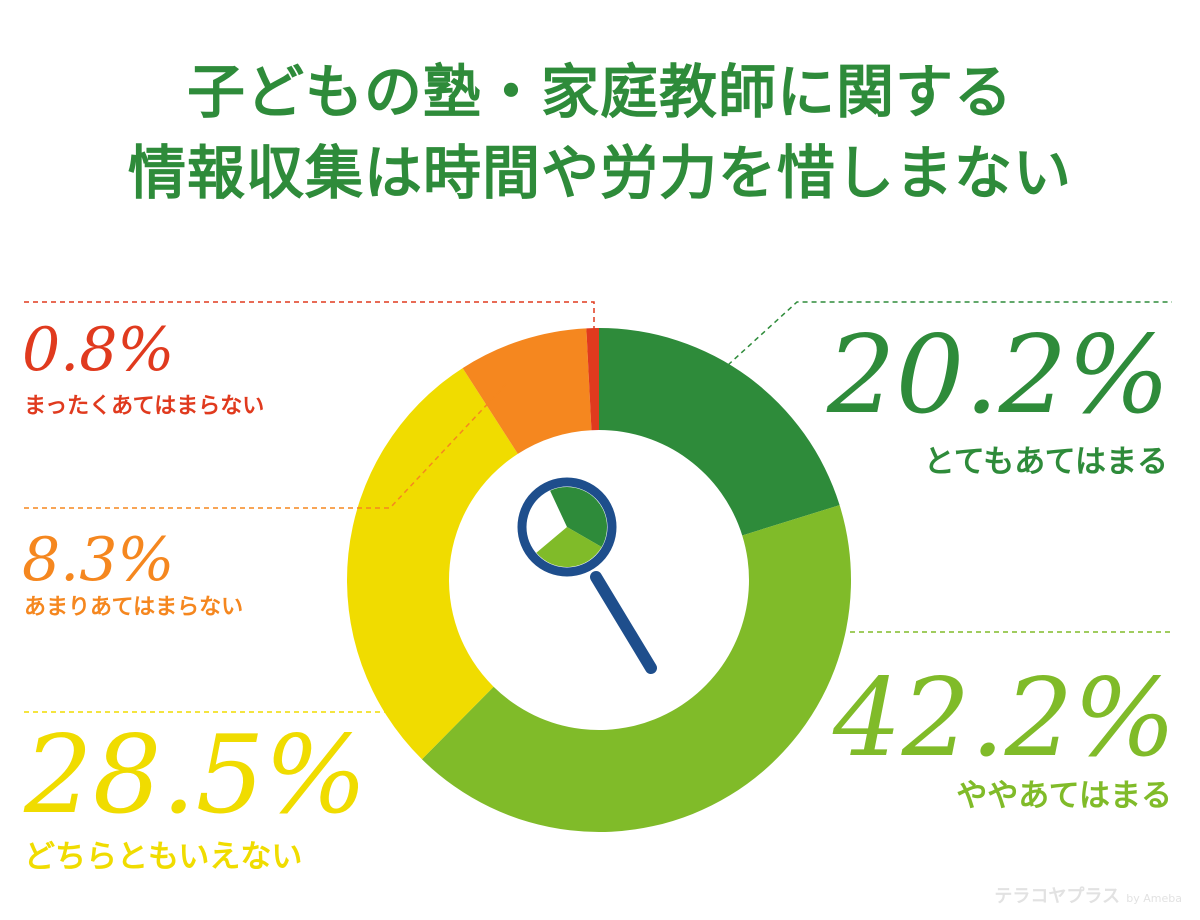  I want to click on watermark-brand: テラコヤプラス, so click(1057, 896).